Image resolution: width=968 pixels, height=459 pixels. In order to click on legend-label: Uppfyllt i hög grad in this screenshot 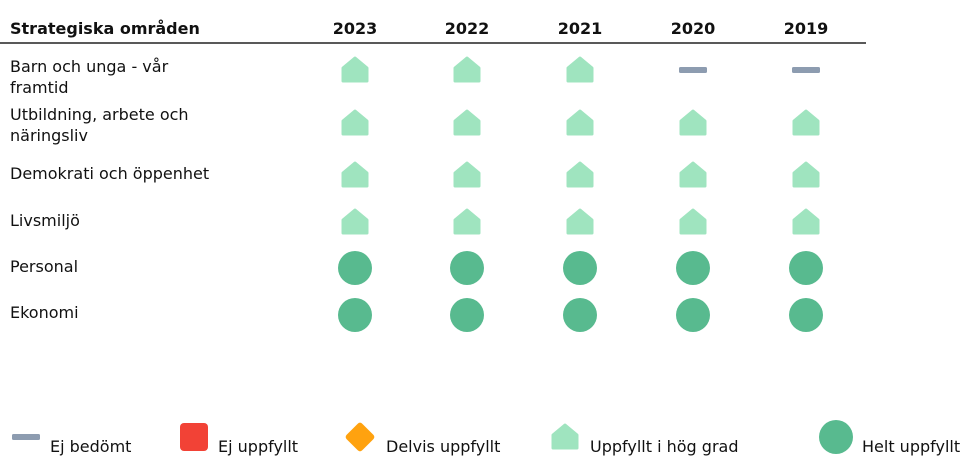, I will do `click(664, 446)`.